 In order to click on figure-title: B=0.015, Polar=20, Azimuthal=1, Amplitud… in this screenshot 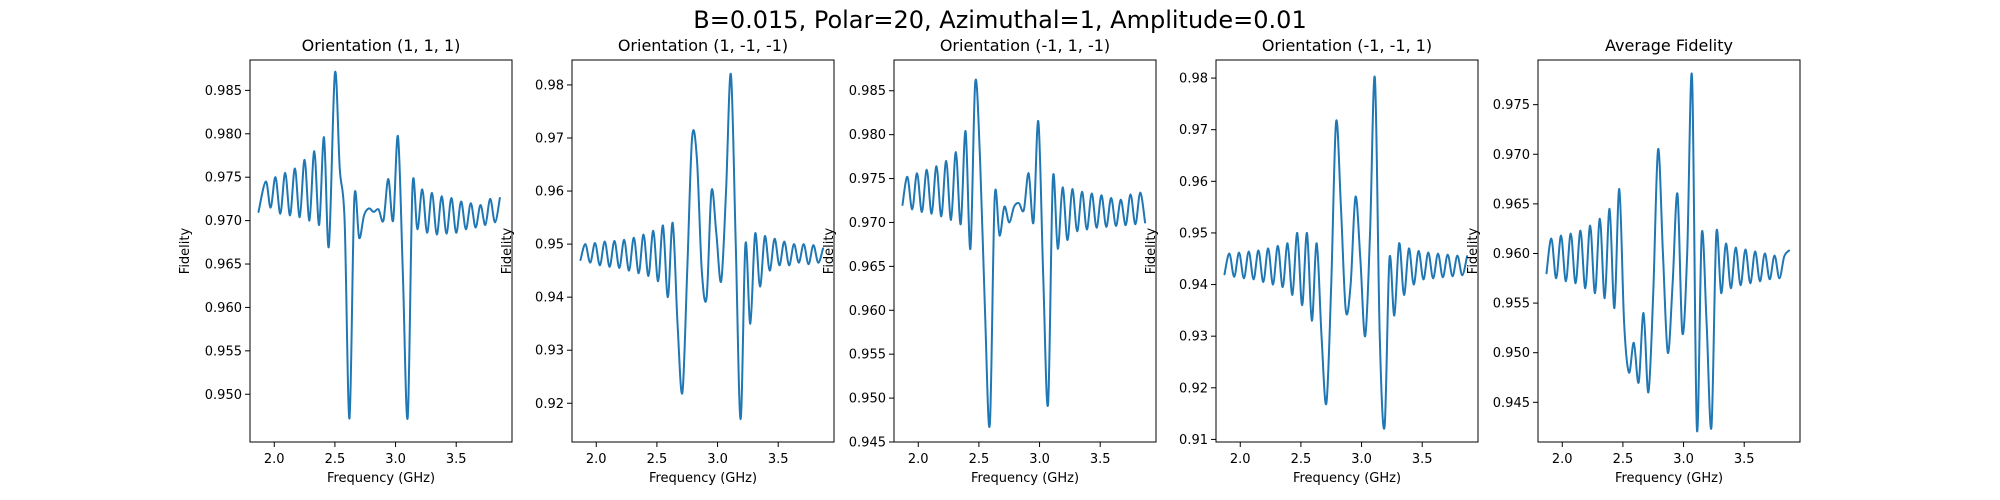, I will do `click(1000, 20)`.